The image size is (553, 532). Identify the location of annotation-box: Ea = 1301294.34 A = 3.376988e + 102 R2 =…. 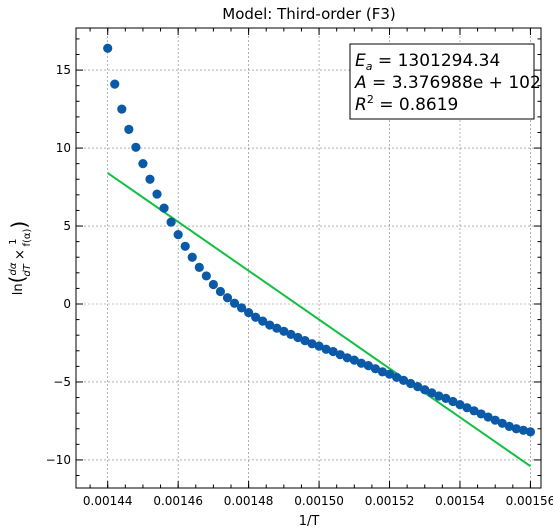
(445, 81).